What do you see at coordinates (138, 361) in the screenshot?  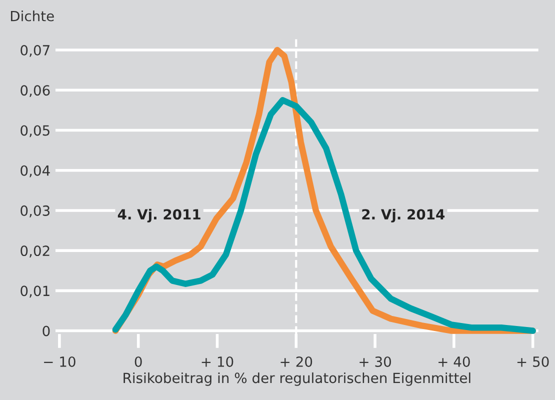 I see `x-tick-label: 0` at bounding box center [138, 361].